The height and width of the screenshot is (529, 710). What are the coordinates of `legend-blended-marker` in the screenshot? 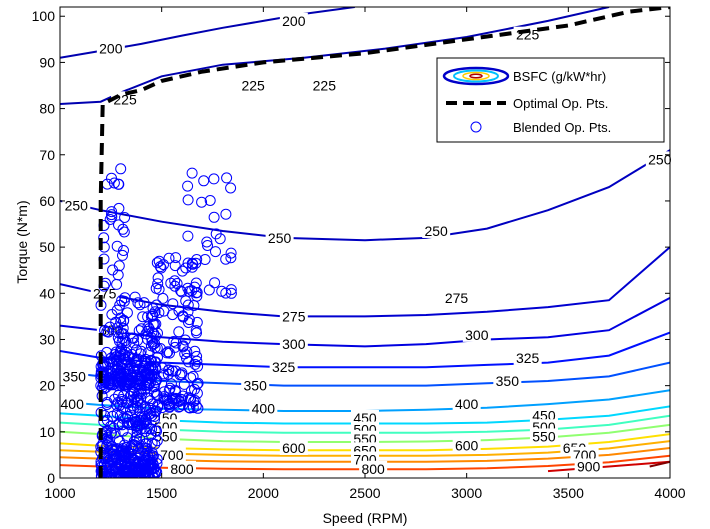 It's located at (476, 127).